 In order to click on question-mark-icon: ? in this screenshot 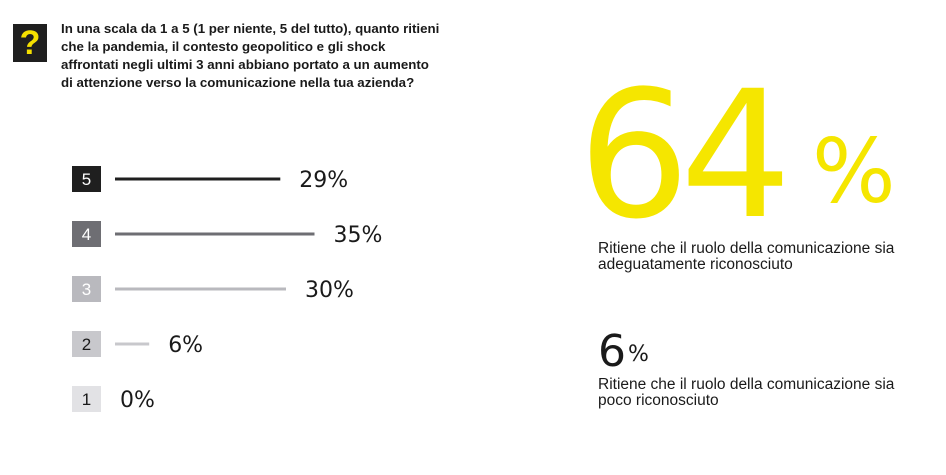, I will do `click(30, 43)`.